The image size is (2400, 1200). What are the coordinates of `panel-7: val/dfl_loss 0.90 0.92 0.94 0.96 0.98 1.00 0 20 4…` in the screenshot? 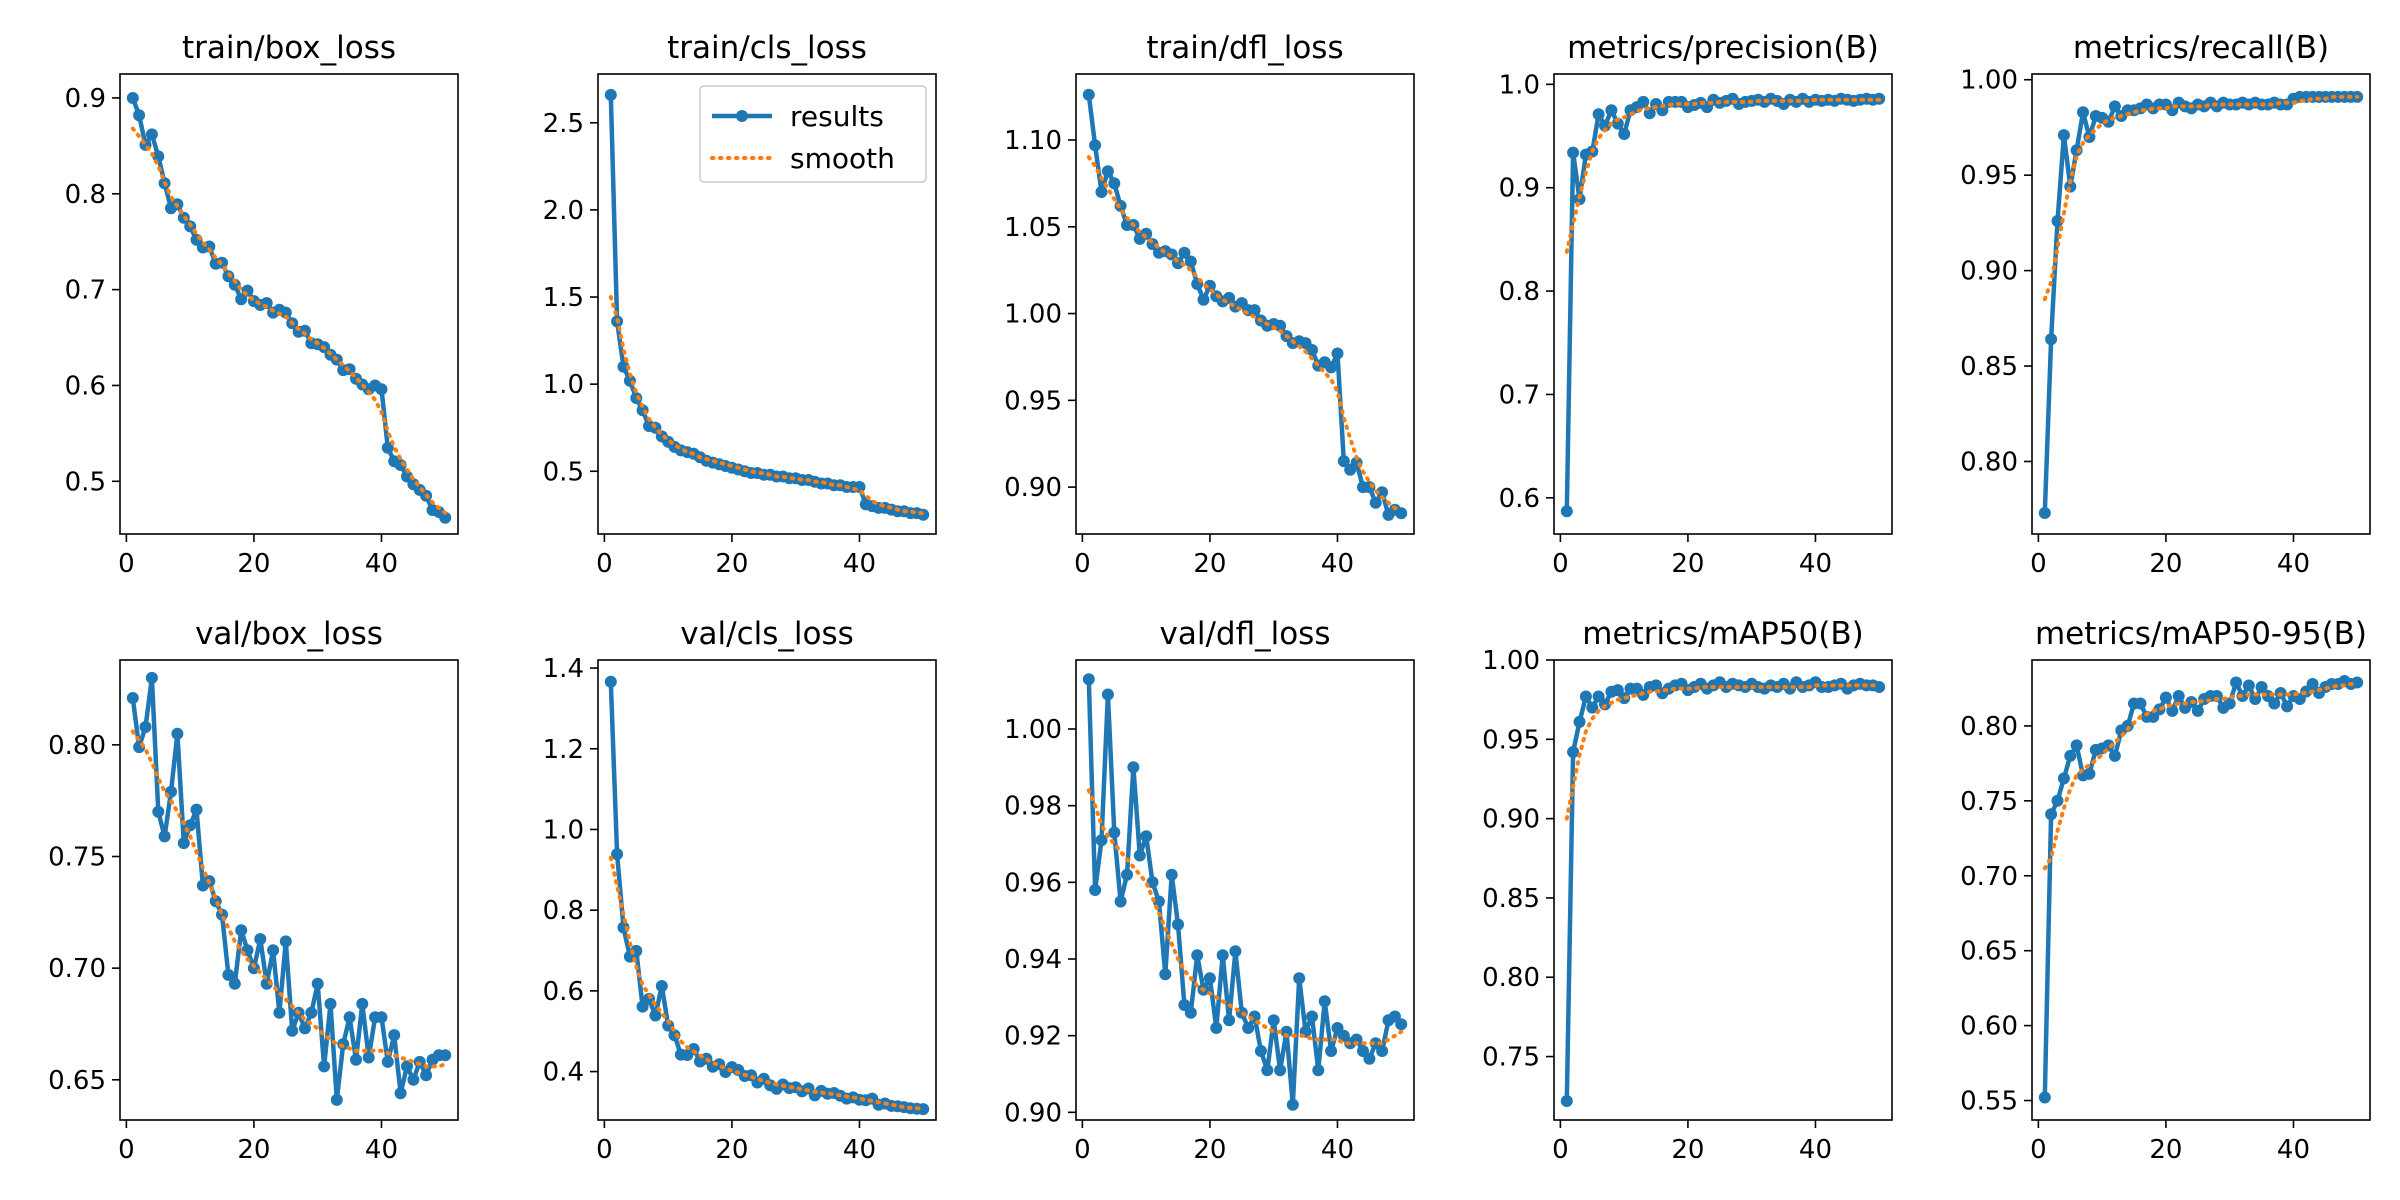 It's located at (1209, 890).